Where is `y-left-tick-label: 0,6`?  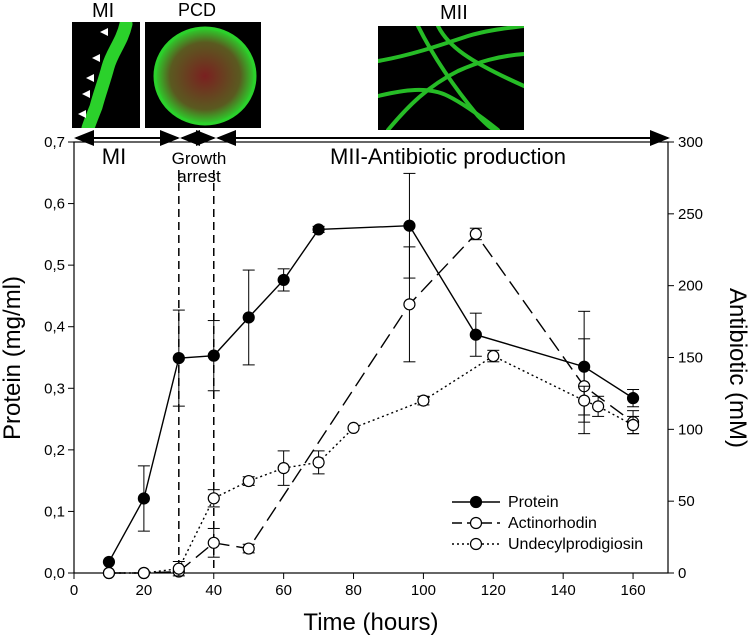 y-left-tick-label: 0,6 is located at coordinates (54, 204).